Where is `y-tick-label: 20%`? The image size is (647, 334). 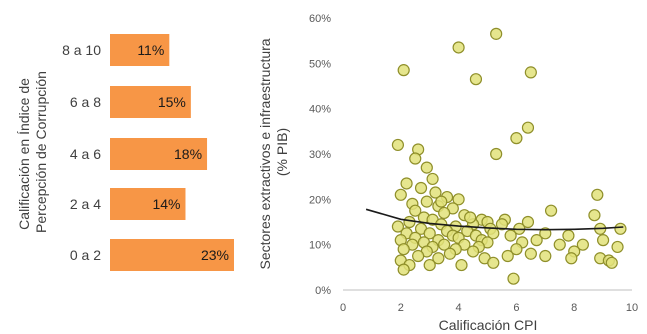
y-tick-label: 20% is located at coordinates (320, 200).